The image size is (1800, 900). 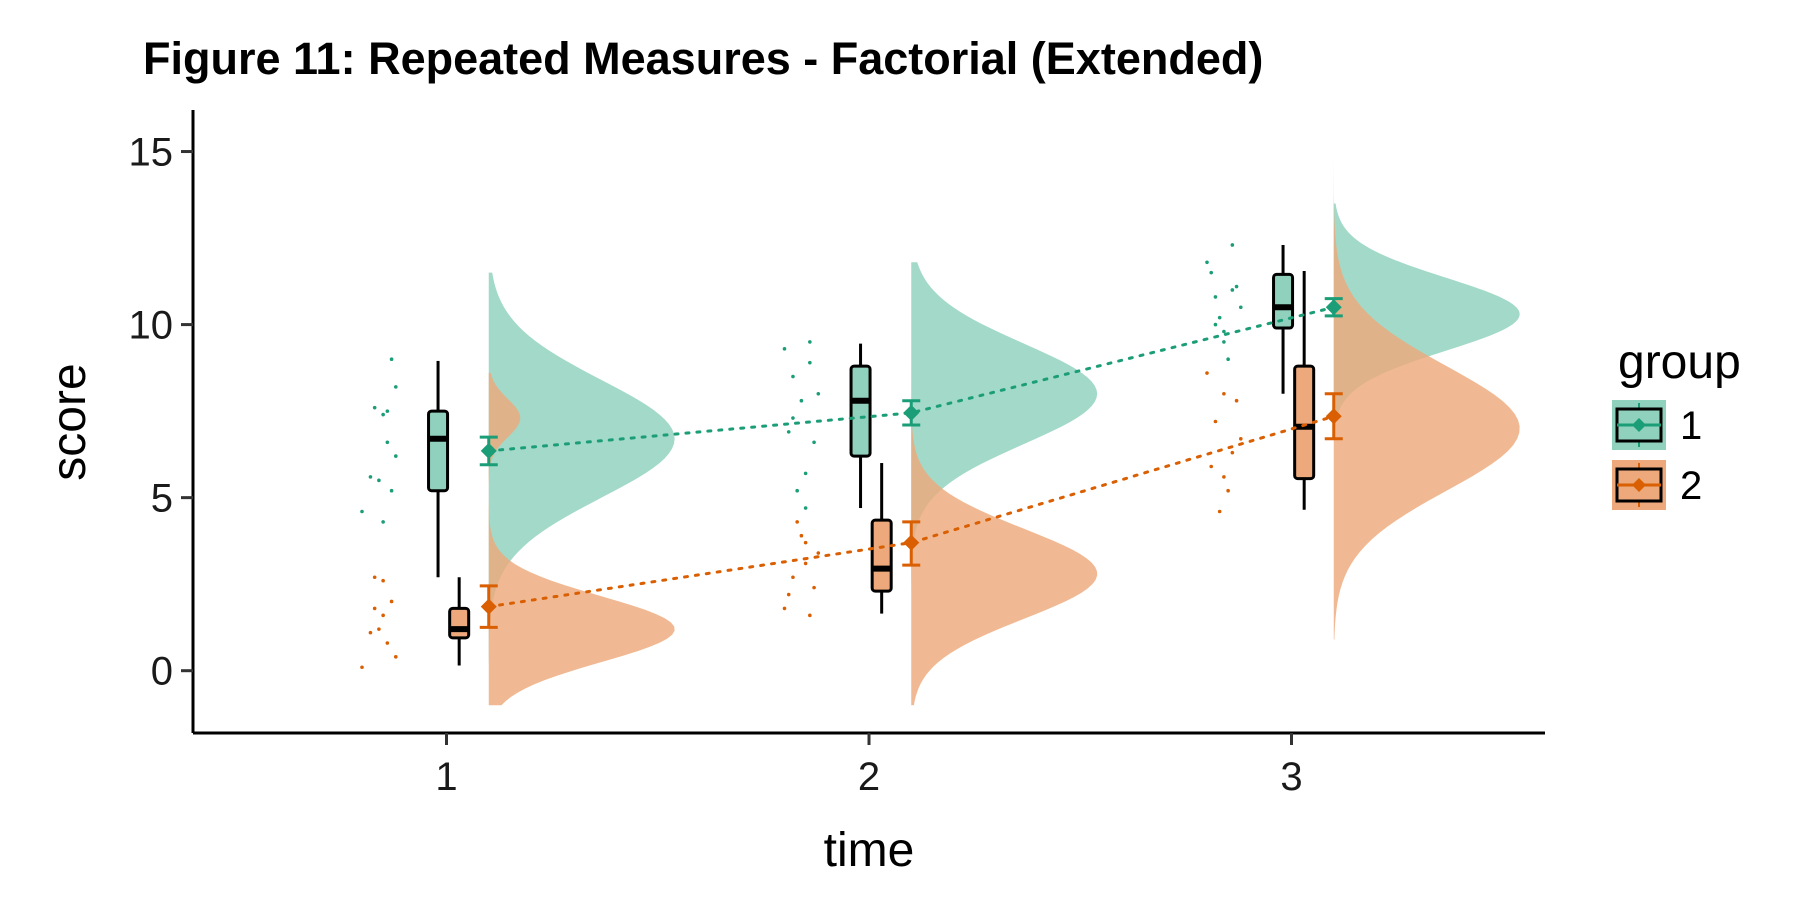 What do you see at coordinates (162, 499) in the screenshot?
I see `y-tick-label: 5` at bounding box center [162, 499].